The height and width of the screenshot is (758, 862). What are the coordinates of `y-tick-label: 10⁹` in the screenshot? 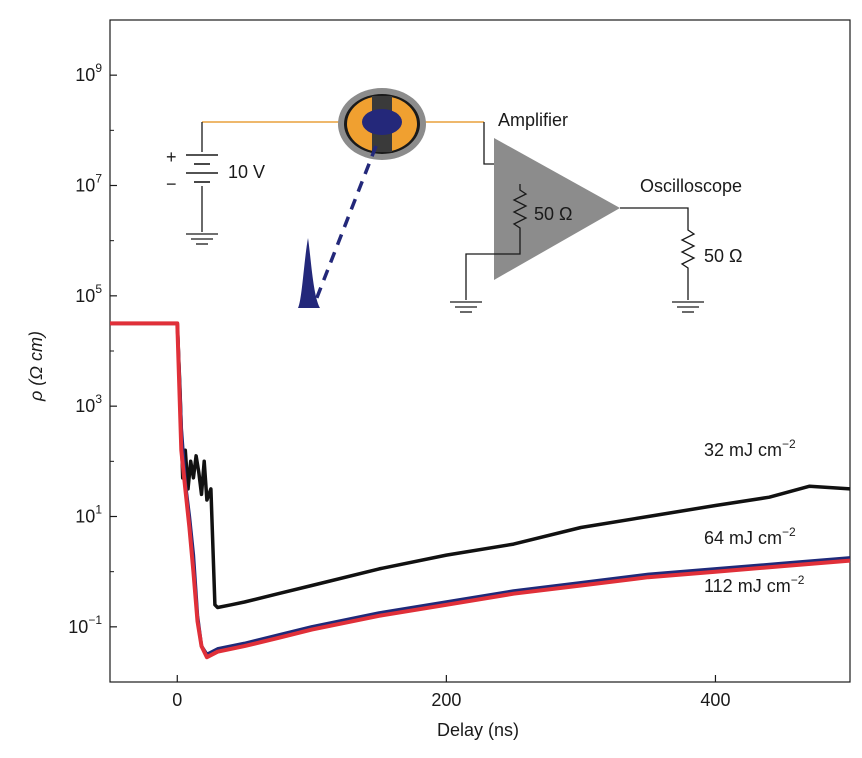 It's located at (88, 73).